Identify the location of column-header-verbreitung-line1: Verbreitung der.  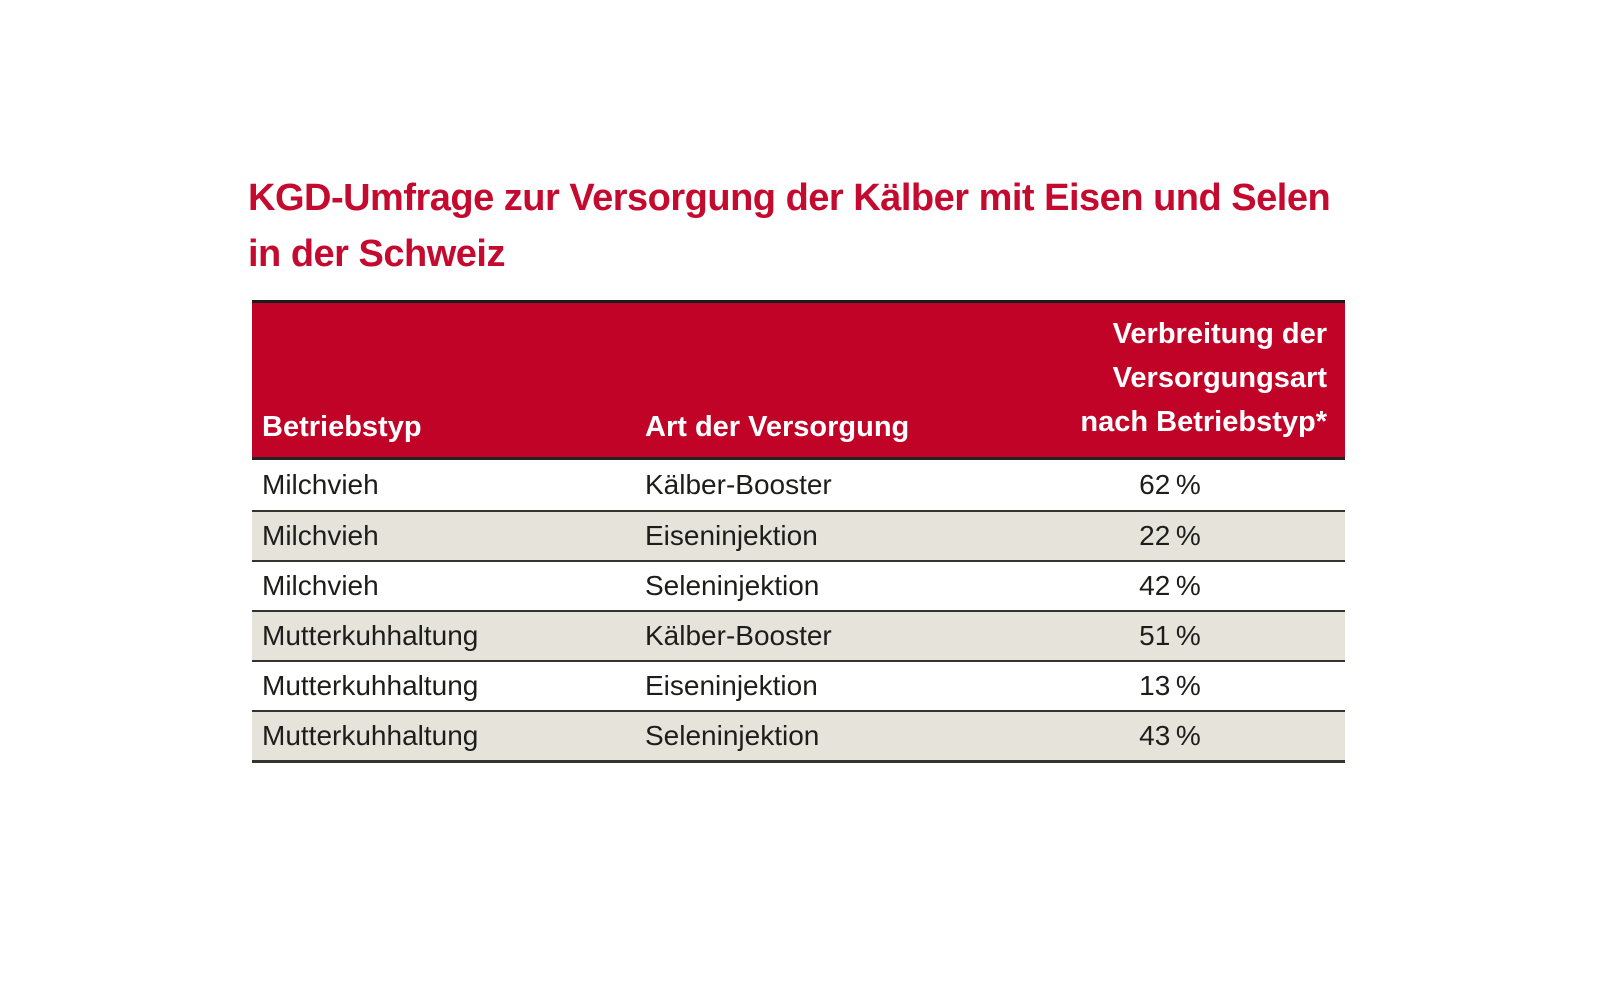
(1219, 334).